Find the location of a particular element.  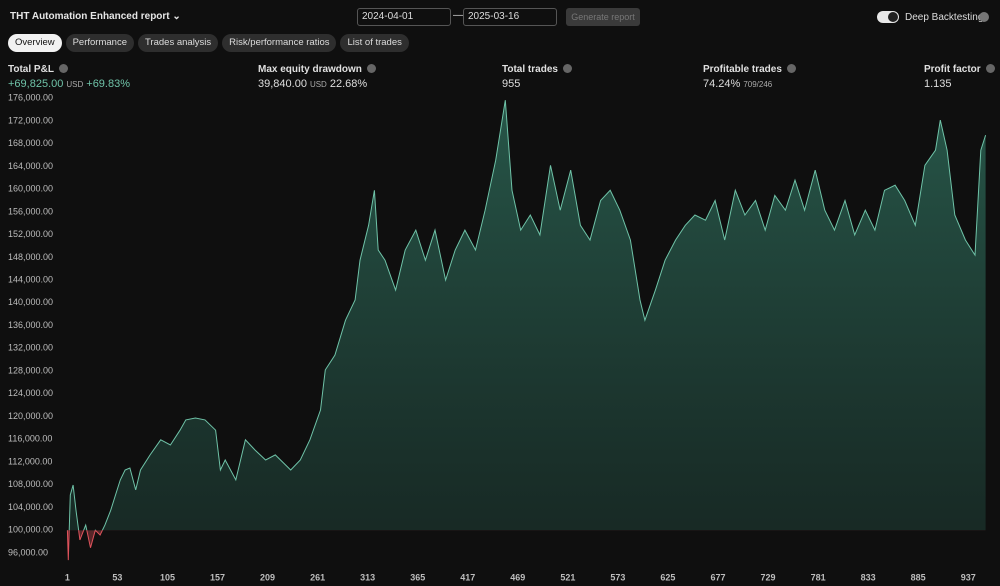

stat-label: Total P&L is located at coordinates (38, 69).